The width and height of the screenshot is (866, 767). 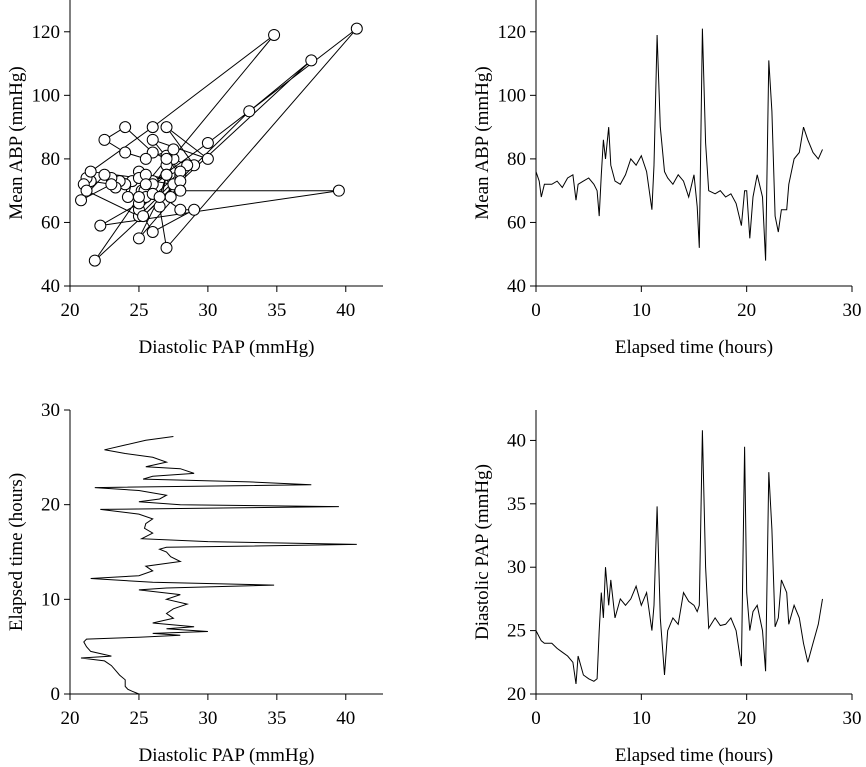 What do you see at coordinates (516, 504) in the screenshot?
I see `y-tick-label: 35` at bounding box center [516, 504].